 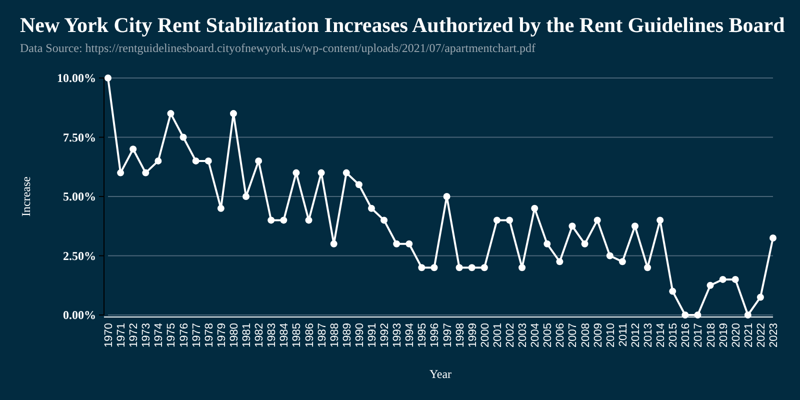 I want to click on x-tick-label: 1971, so click(x=122, y=335).